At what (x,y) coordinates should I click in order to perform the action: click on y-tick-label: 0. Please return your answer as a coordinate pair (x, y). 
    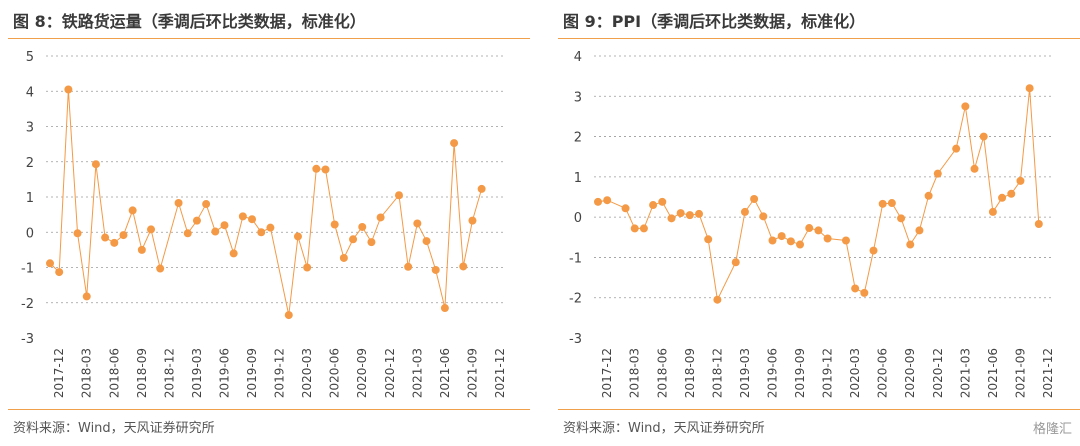
    Looking at the image, I should click on (30, 233).